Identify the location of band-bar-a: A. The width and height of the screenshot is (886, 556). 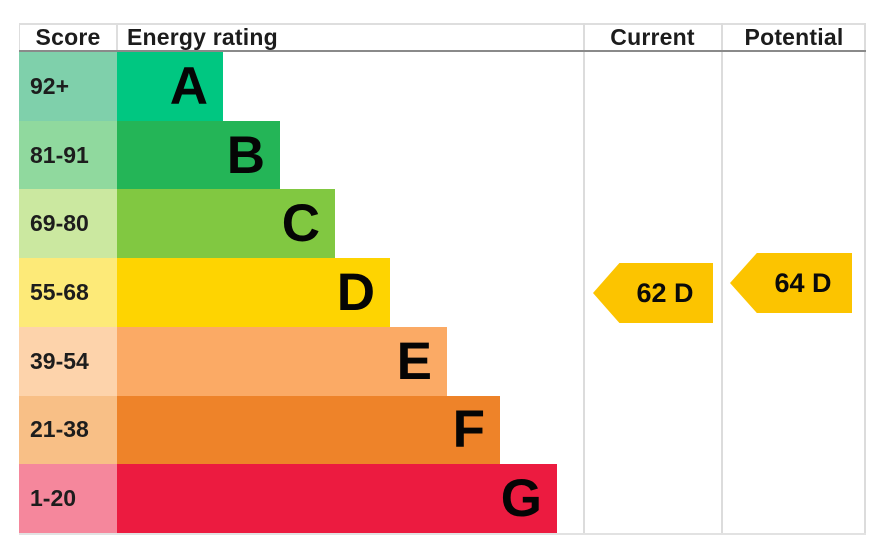
(170, 86).